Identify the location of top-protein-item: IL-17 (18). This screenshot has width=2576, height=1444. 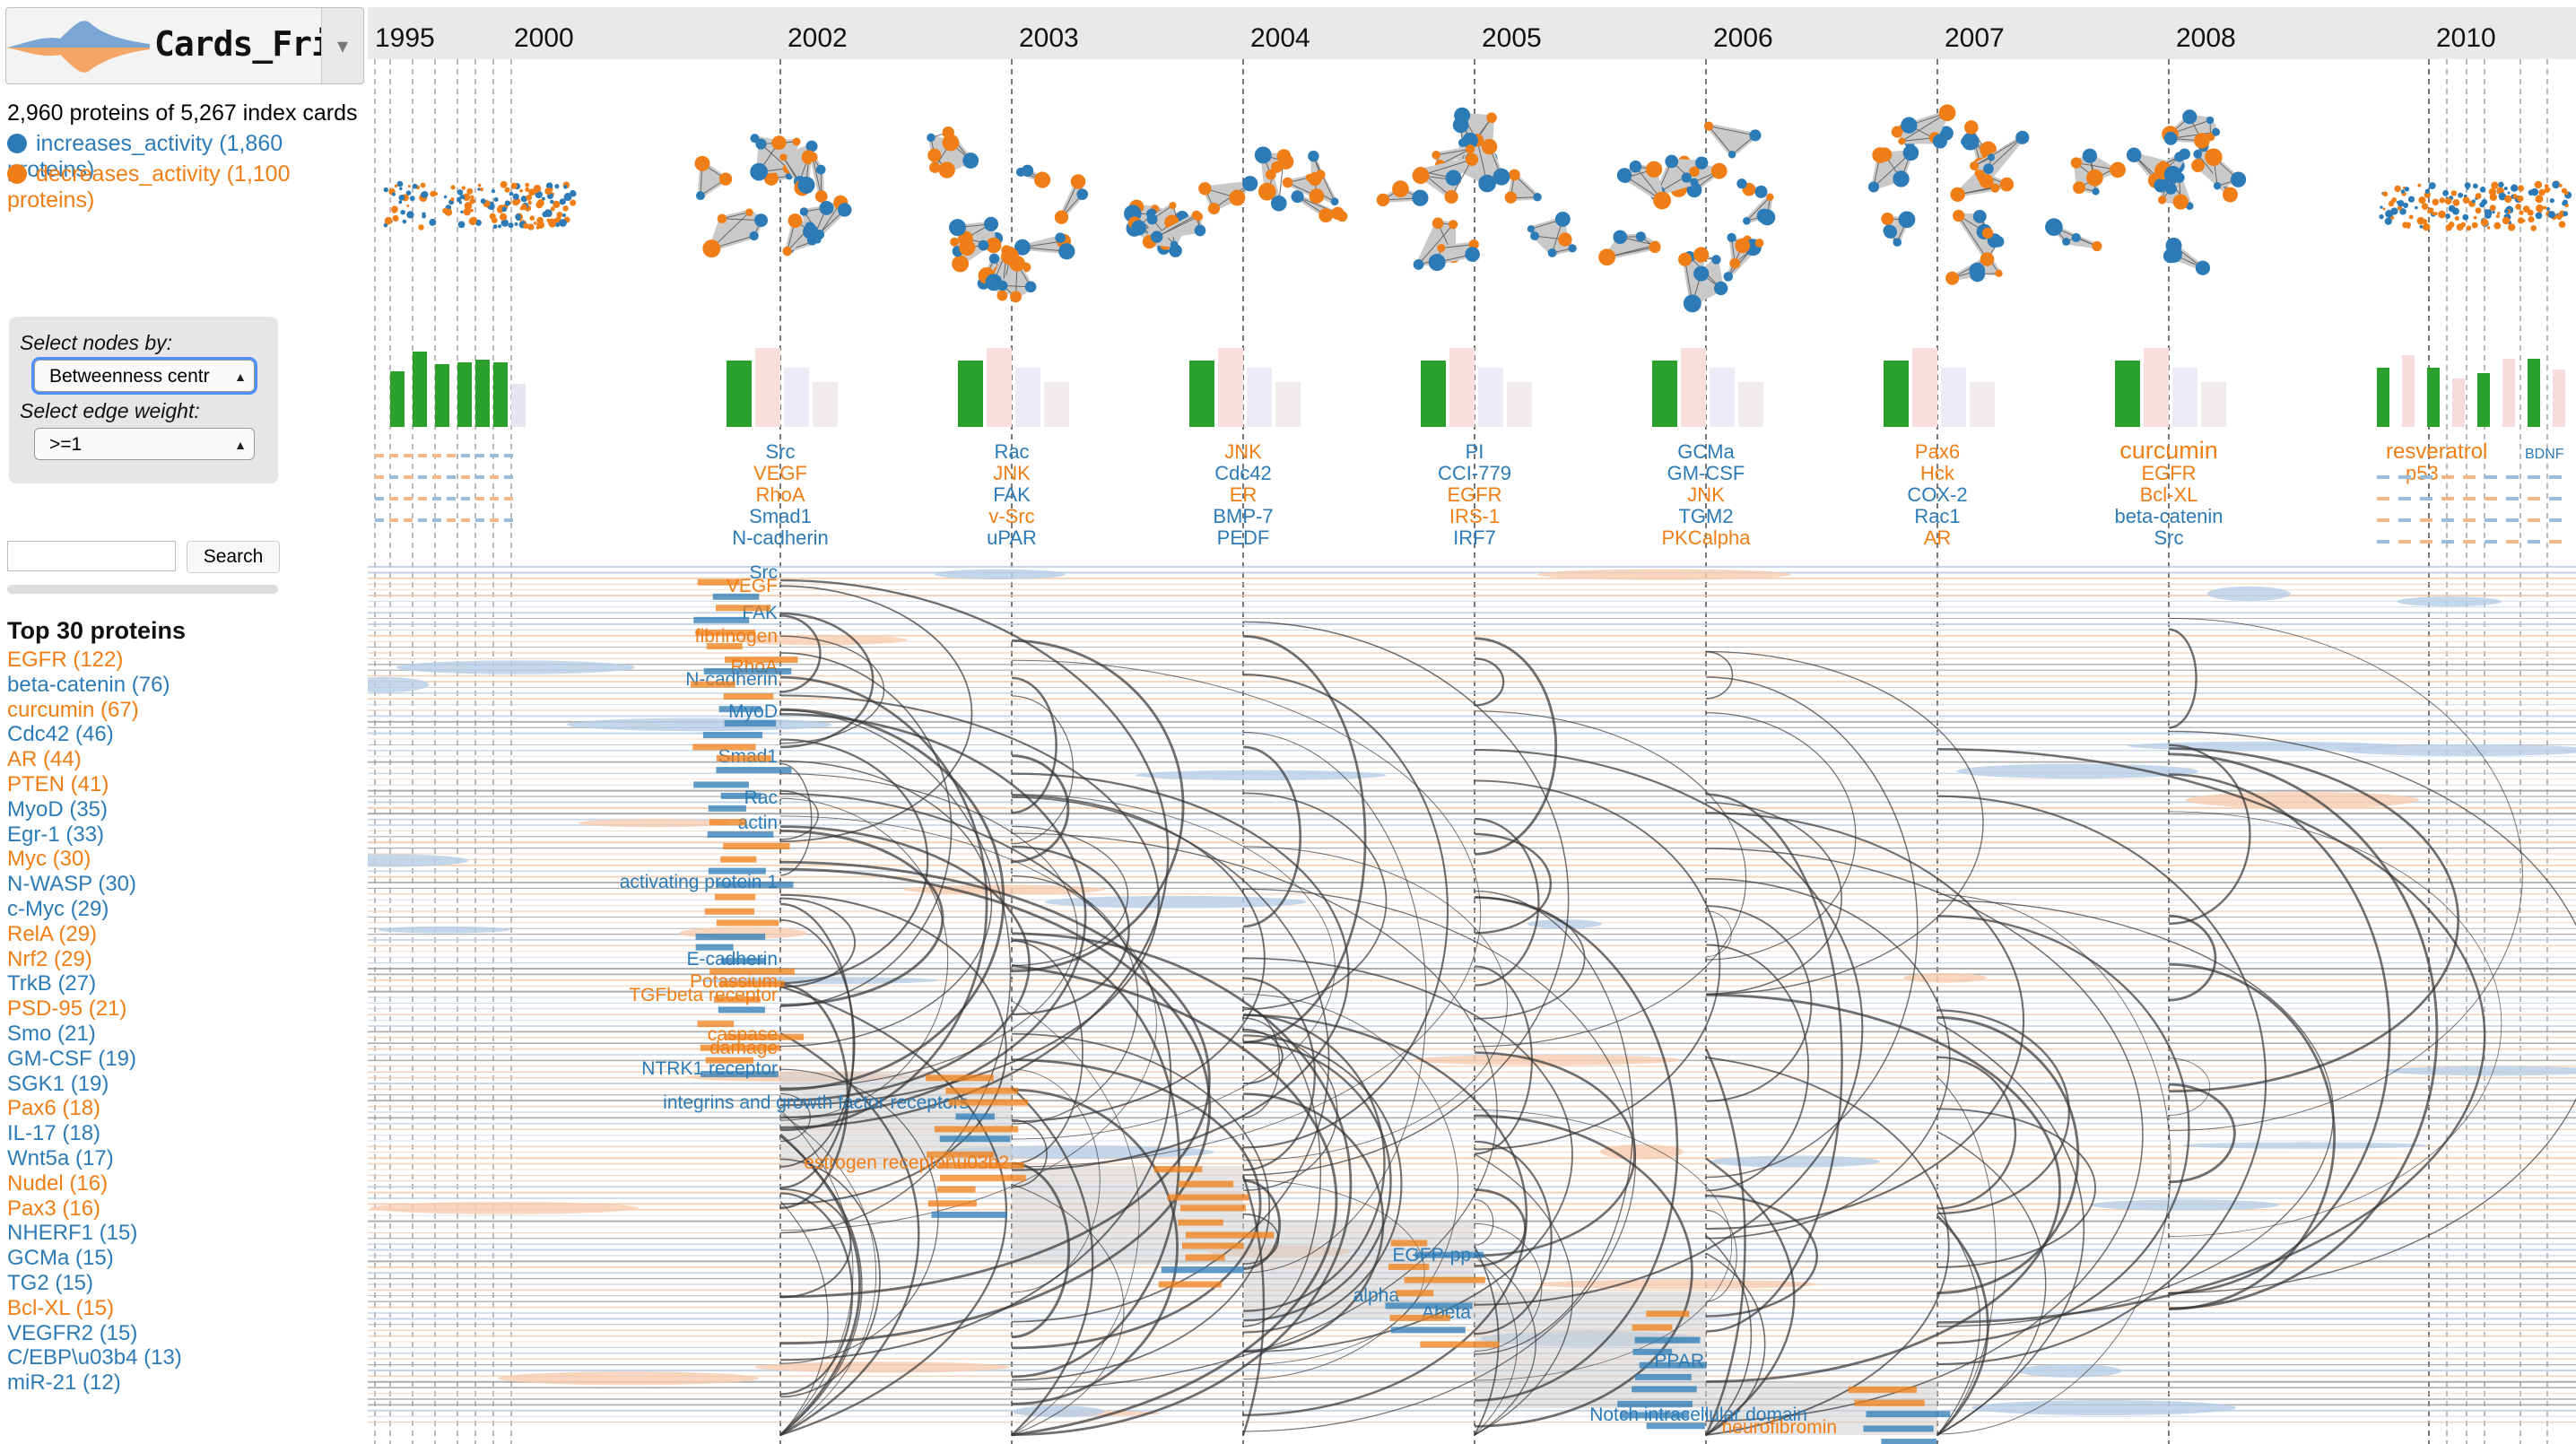
(54, 1133).